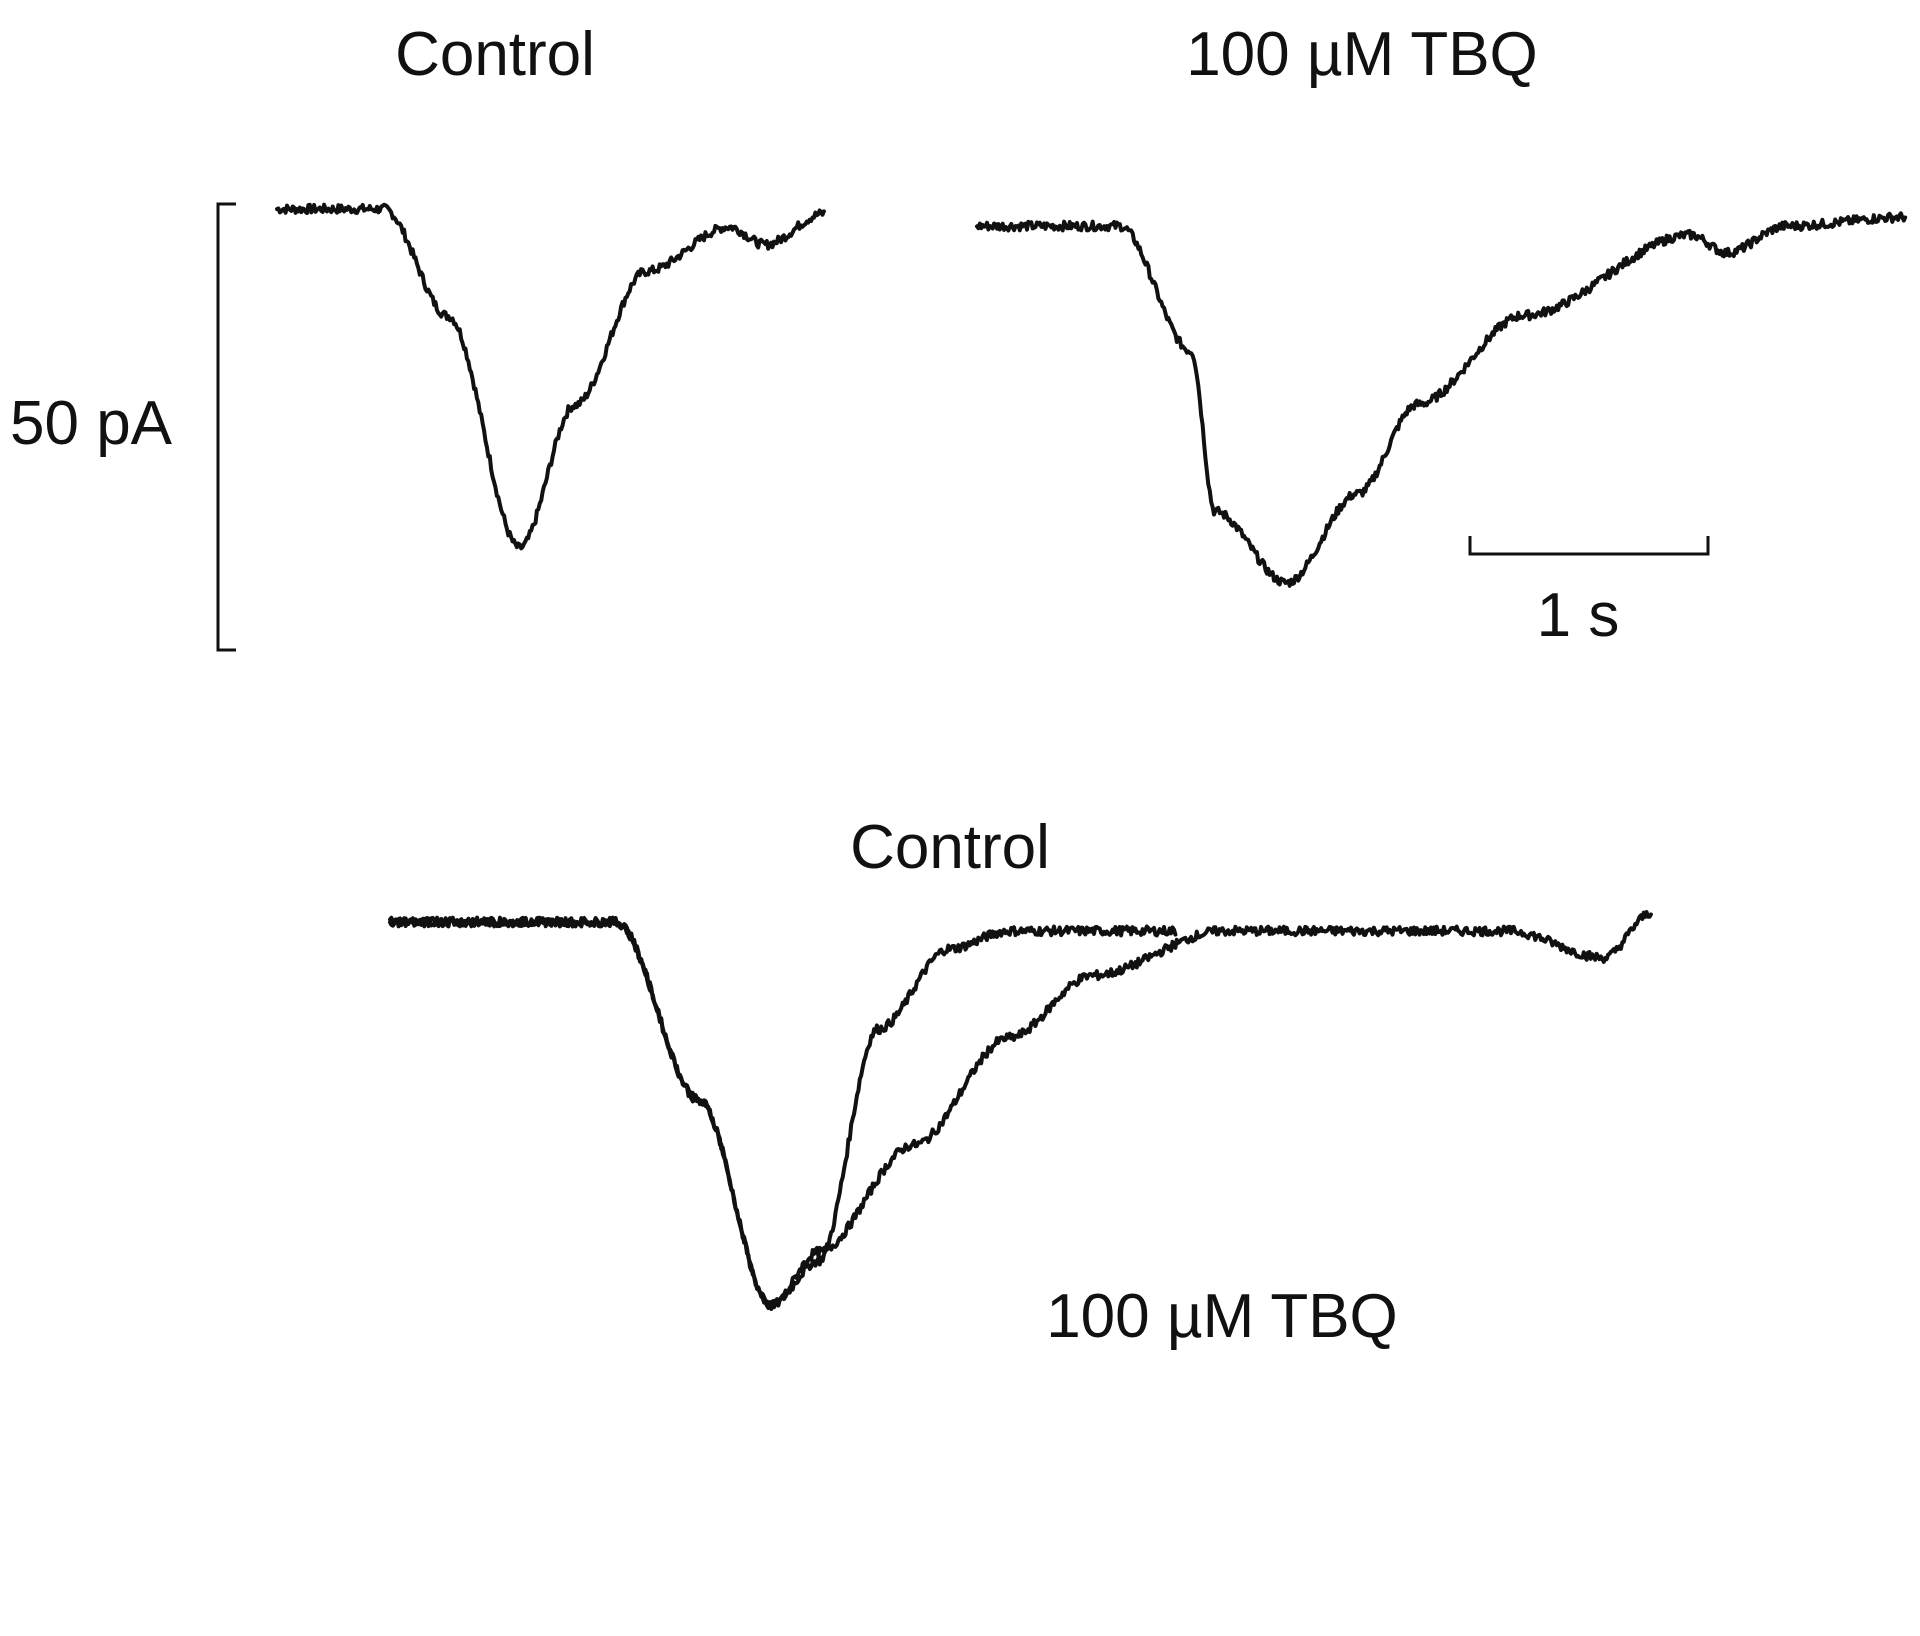  Describe the element at coordinates (1362, 54) in the screenshot. I see `title-tbq-top: 100 µM TBQ` at that location.